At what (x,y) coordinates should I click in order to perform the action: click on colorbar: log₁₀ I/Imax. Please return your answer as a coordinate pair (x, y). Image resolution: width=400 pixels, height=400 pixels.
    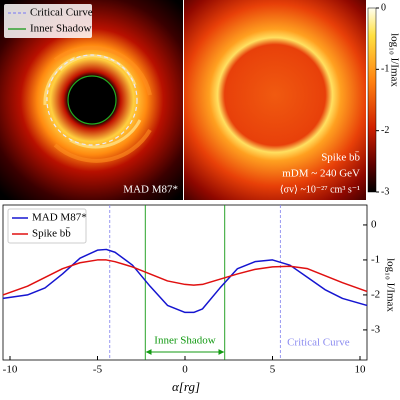
    Looking at the image, I should click on (383, 100).